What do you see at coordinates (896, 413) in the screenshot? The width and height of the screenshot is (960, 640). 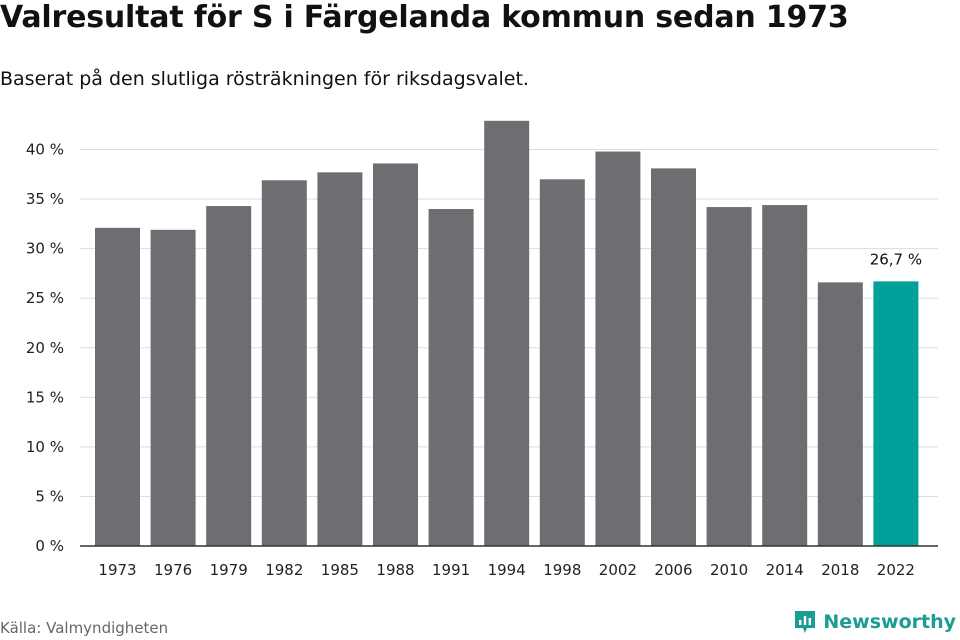 I see `bar-2022` at bounding box center [896, 413].